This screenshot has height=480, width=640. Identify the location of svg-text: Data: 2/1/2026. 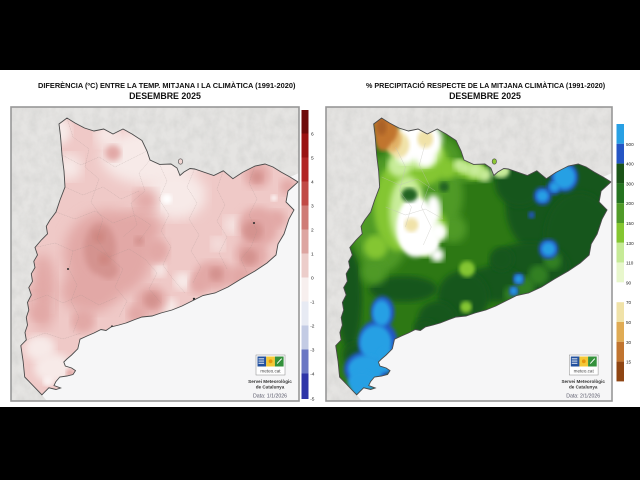
(583, 396).